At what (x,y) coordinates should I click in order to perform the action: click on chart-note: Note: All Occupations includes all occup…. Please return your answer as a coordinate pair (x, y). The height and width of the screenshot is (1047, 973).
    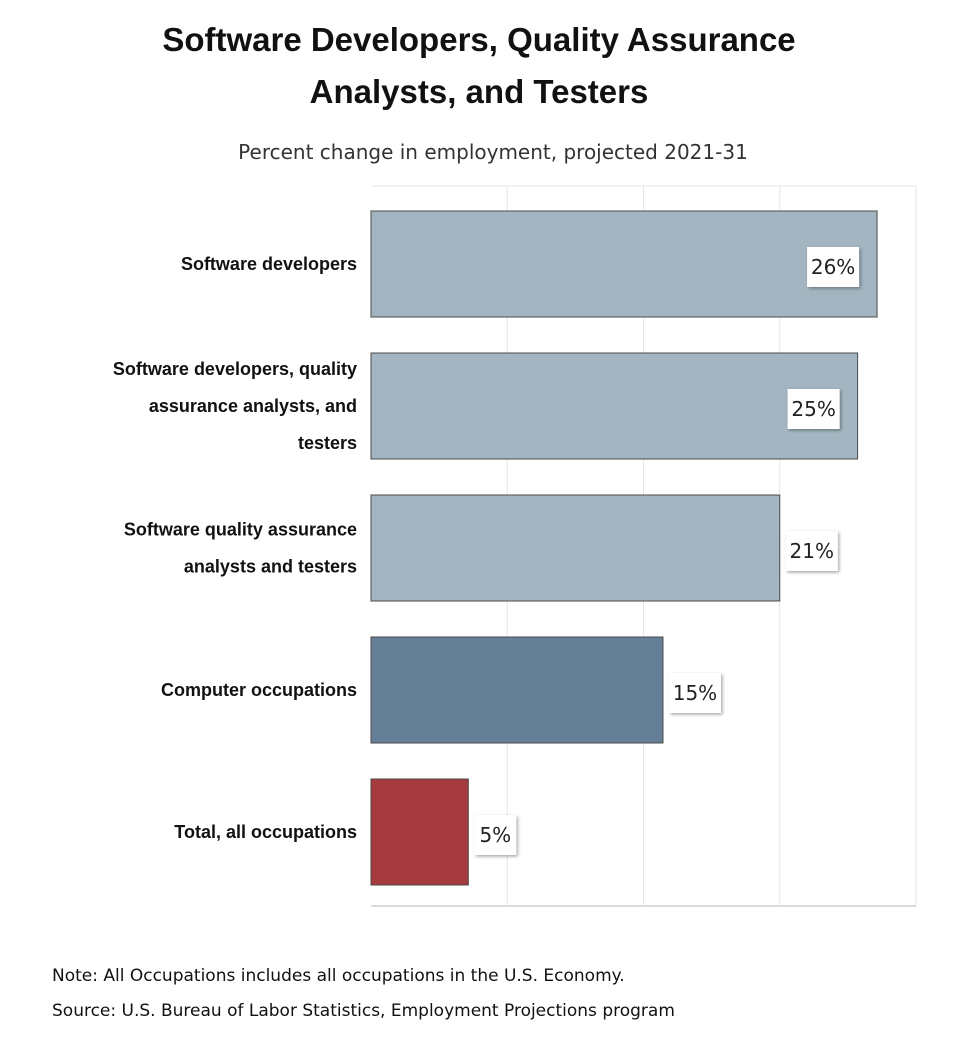
    Looking at the image, I should click on (338, 976).